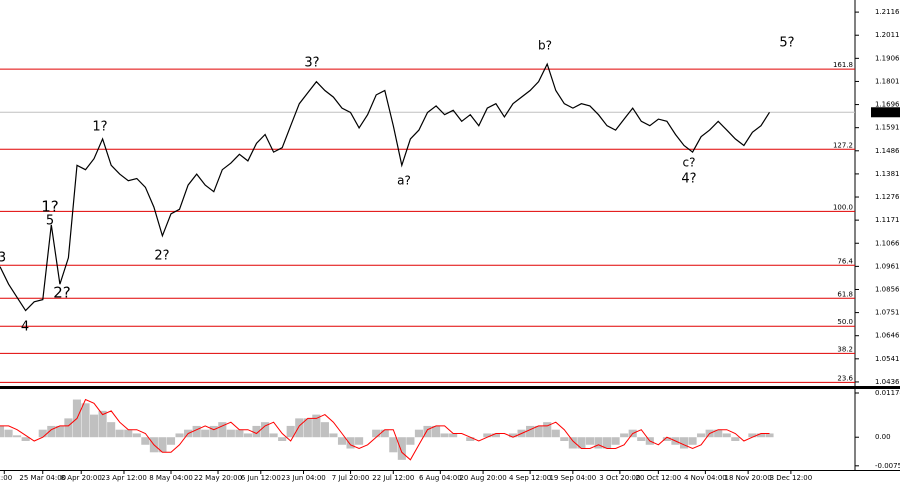  I want to click on level-label: 23.6, so click(845, 378).